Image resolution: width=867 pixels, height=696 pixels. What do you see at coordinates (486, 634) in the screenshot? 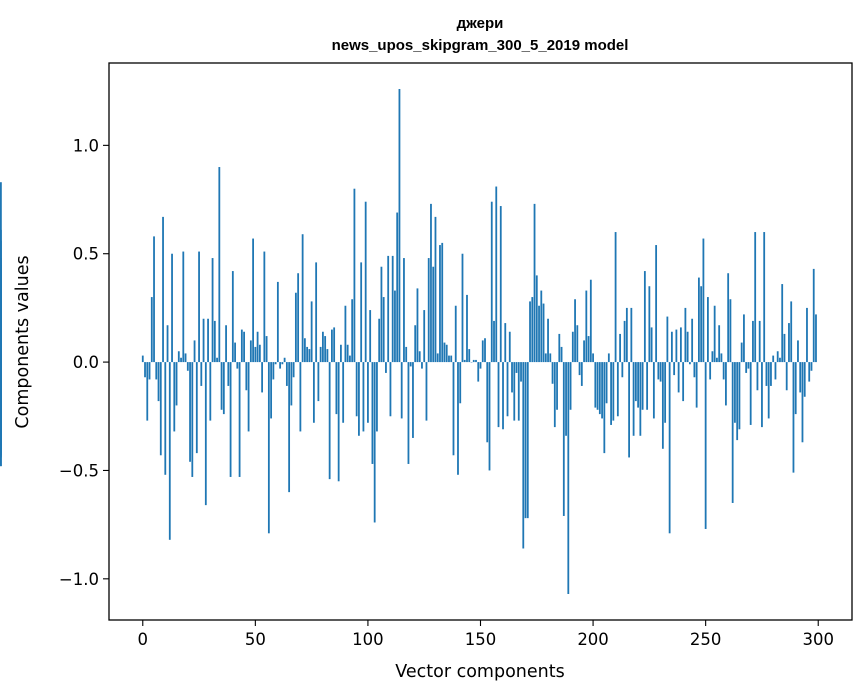
I see `x-axis: 0 50 100 150 200 250 300` at bounding box center [486, 634].